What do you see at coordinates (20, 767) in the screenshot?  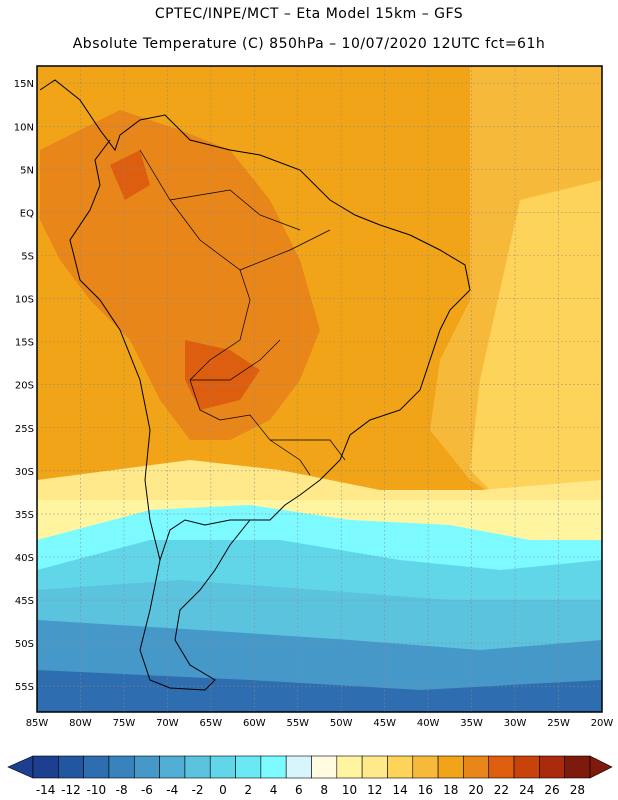 I see `colorbar-arrow-low` at bounding box center [20, 767].